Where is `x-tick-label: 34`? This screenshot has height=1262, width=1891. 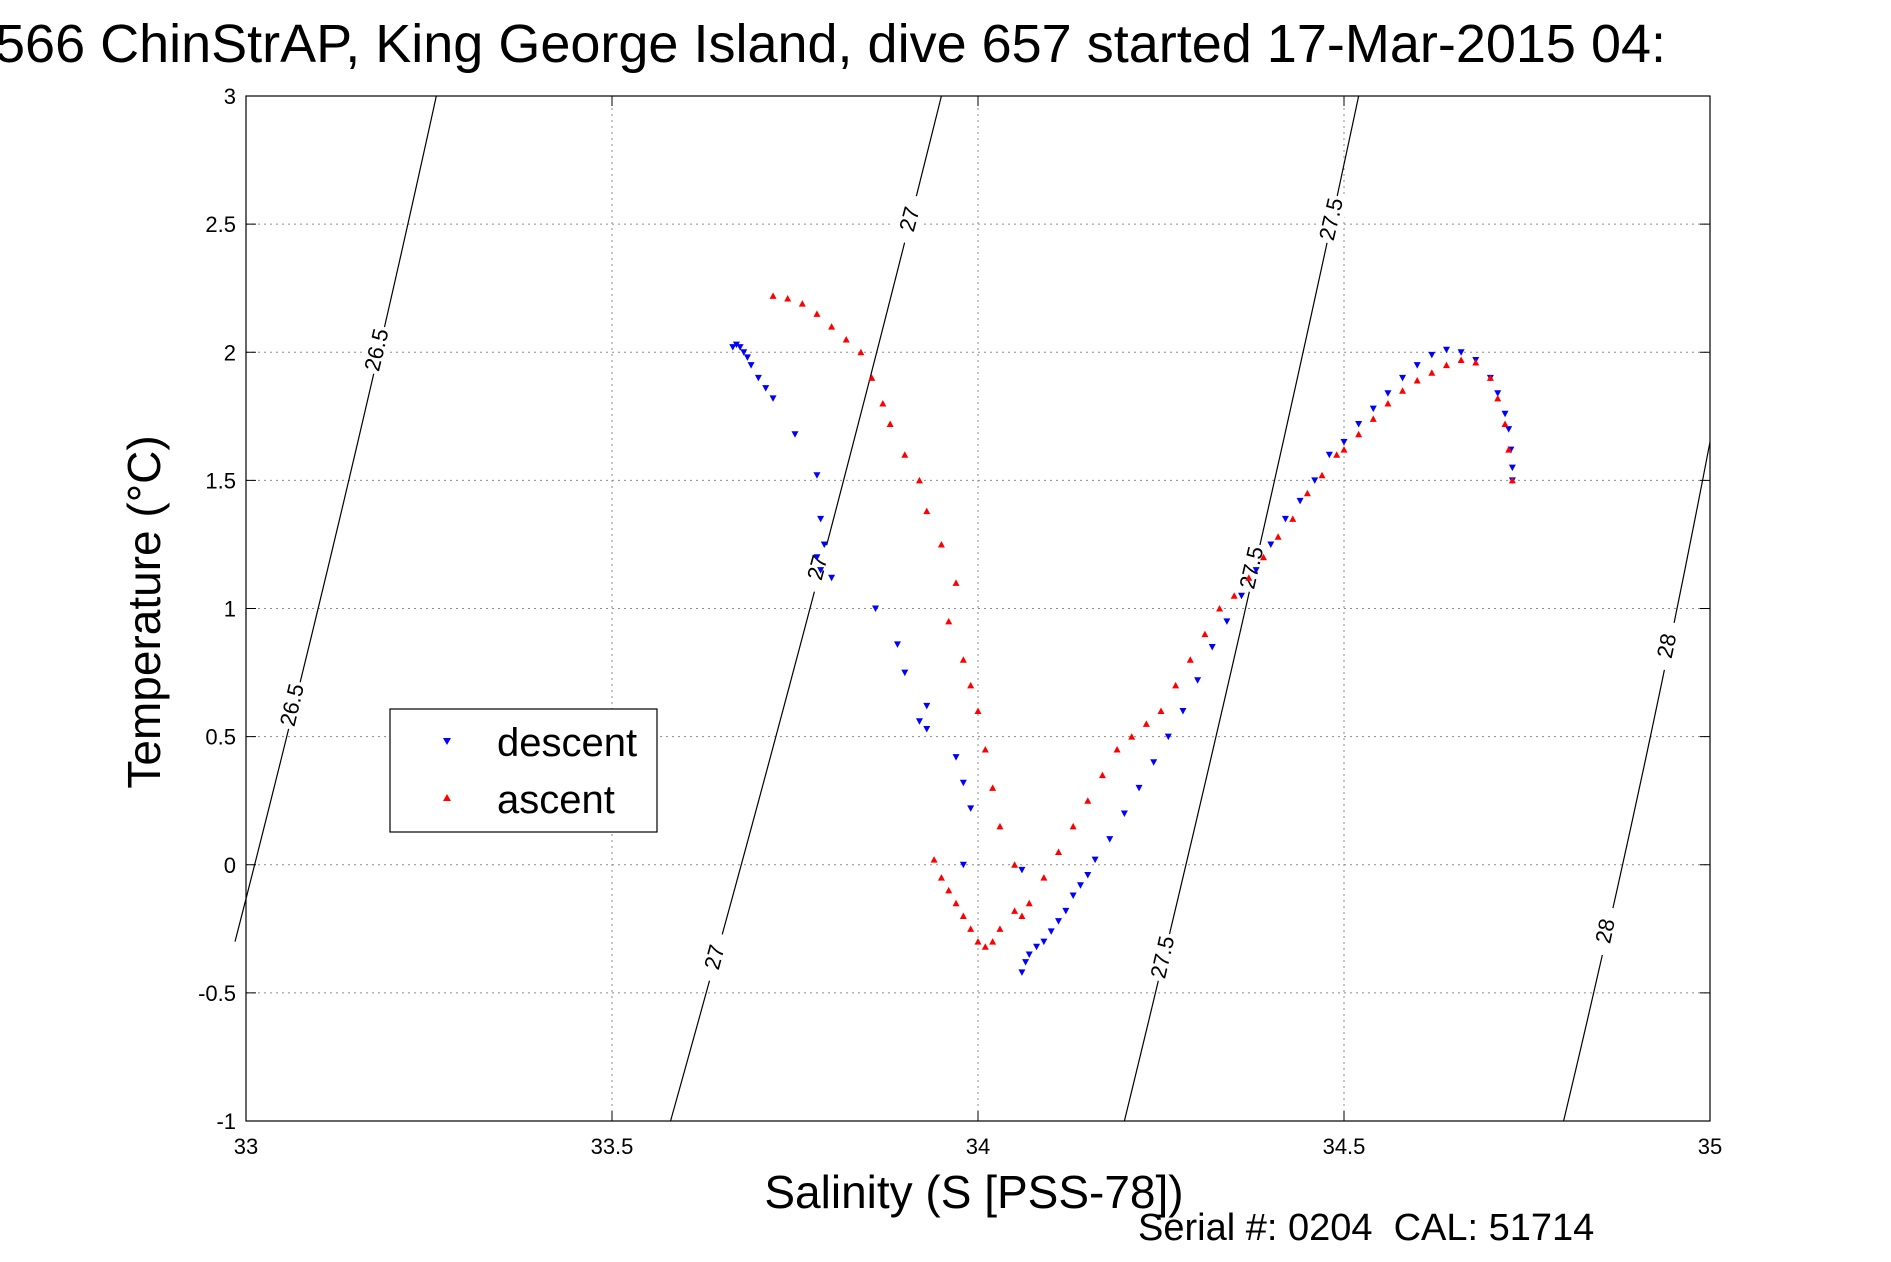 x-tick-label: 34 is located at coordinates (978, 1146).